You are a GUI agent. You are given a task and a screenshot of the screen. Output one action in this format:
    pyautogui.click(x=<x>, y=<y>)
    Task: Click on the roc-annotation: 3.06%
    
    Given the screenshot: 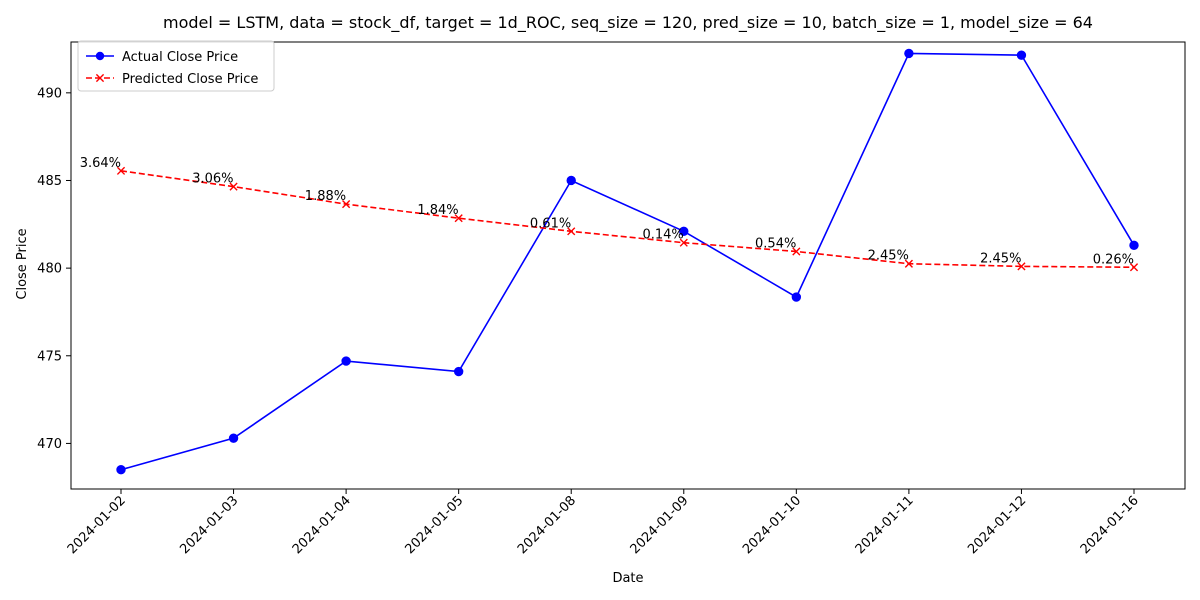 What is the action you would take?
    pyautogui.click(x=212, y=179)
    